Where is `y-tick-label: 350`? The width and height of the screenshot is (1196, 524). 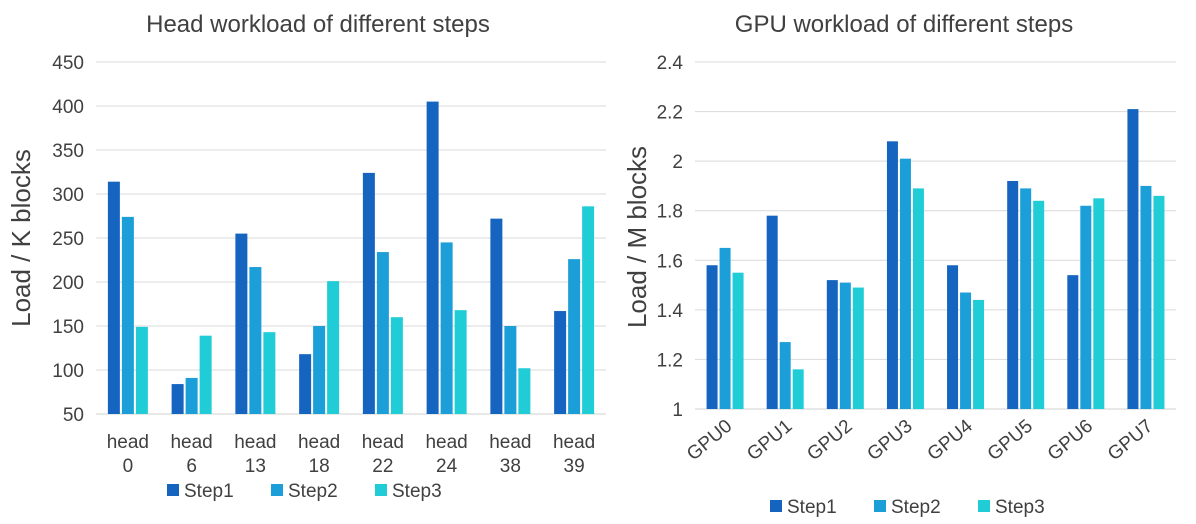
y-tick-label: 350 is located at coordinates (68, 151).